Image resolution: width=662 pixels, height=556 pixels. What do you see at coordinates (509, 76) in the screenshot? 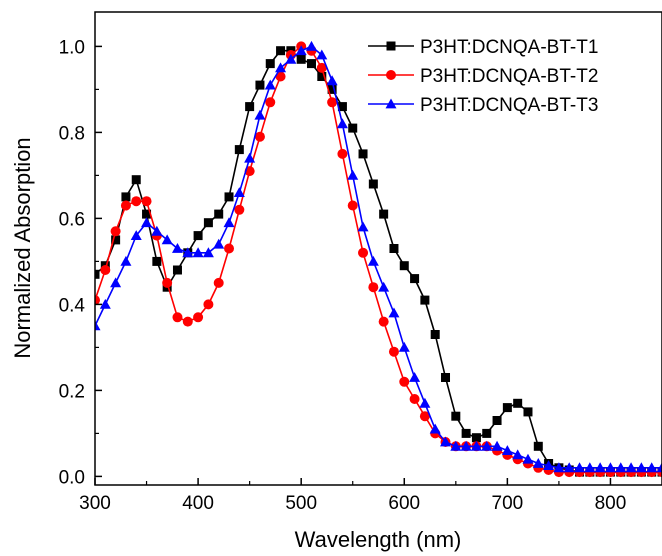
I see `legend-label: P3HT:DCNQA-BT-T2` at bounding box center [509, 76].